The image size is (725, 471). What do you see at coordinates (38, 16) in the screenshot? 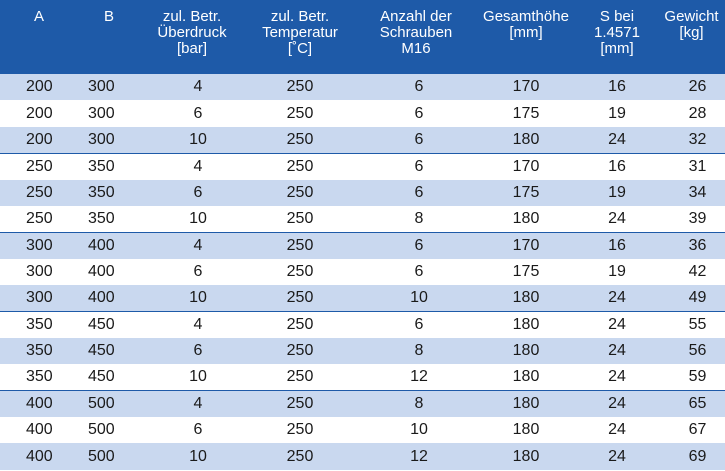
I see `column-header-label: A` at bounding box center [38, 16].